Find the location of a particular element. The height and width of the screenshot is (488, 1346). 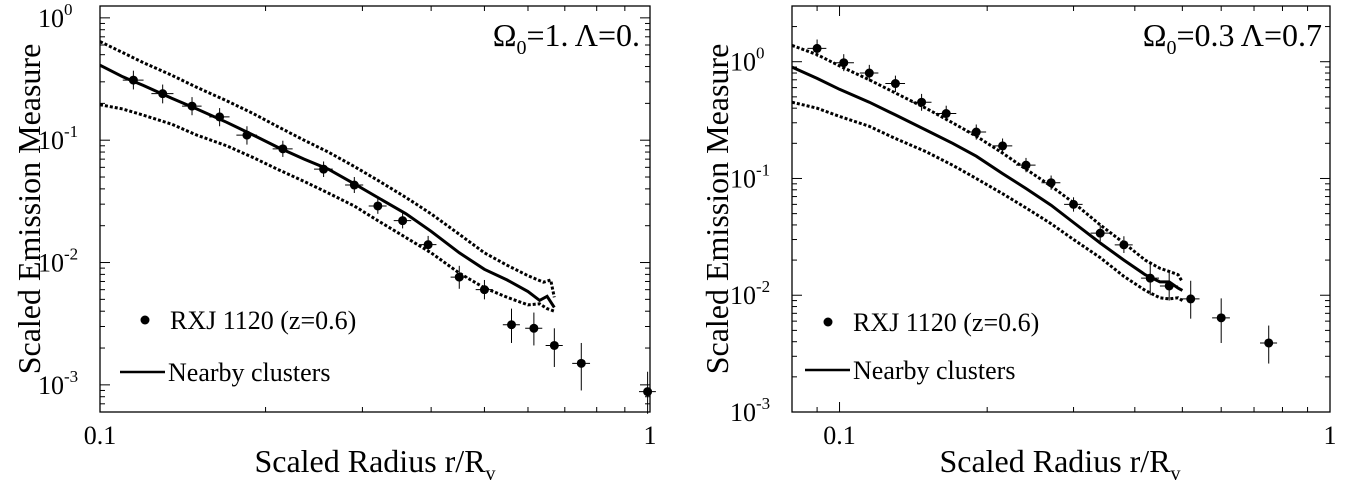

cosmology-annotation: Ω0=1. Λ=0. is located at coordinates (566, 38).